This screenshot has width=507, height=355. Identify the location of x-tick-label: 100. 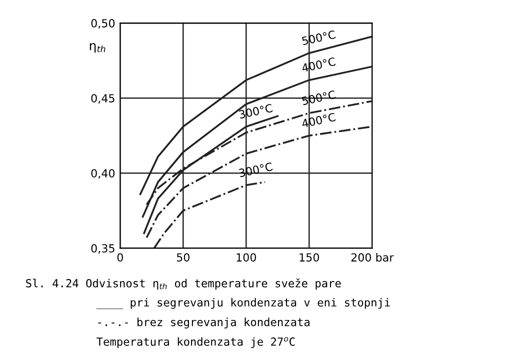
(246, 257).